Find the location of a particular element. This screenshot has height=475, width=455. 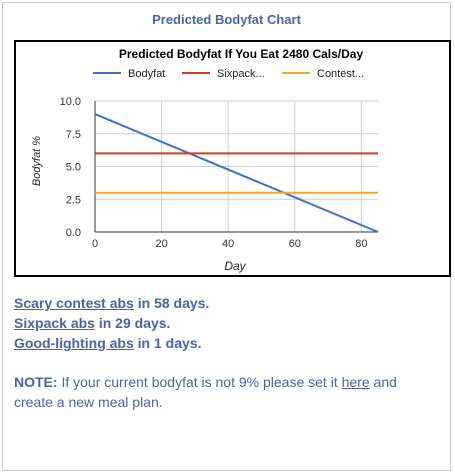

result-sixpack: Sixpack abs in 29 days. is located at coordinates (111, 323).